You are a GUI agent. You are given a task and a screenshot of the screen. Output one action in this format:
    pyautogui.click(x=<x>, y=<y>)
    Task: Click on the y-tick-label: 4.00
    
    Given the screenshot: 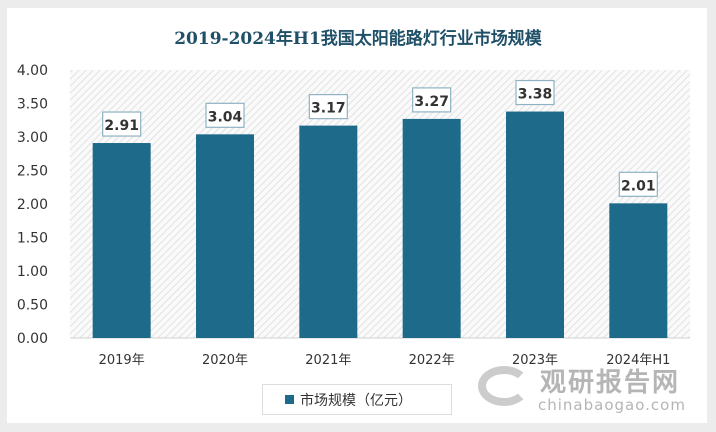 What is the action you would take?
    pyautogui.click(x=32, y=71)
    